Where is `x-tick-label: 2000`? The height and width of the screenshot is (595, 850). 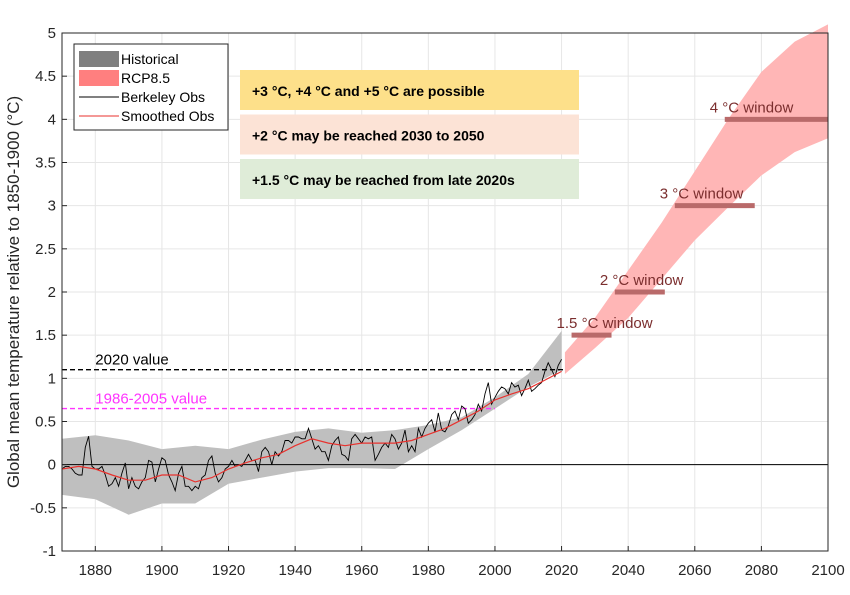
x-tick-label: 2000 is located at coordinates (494, 570).